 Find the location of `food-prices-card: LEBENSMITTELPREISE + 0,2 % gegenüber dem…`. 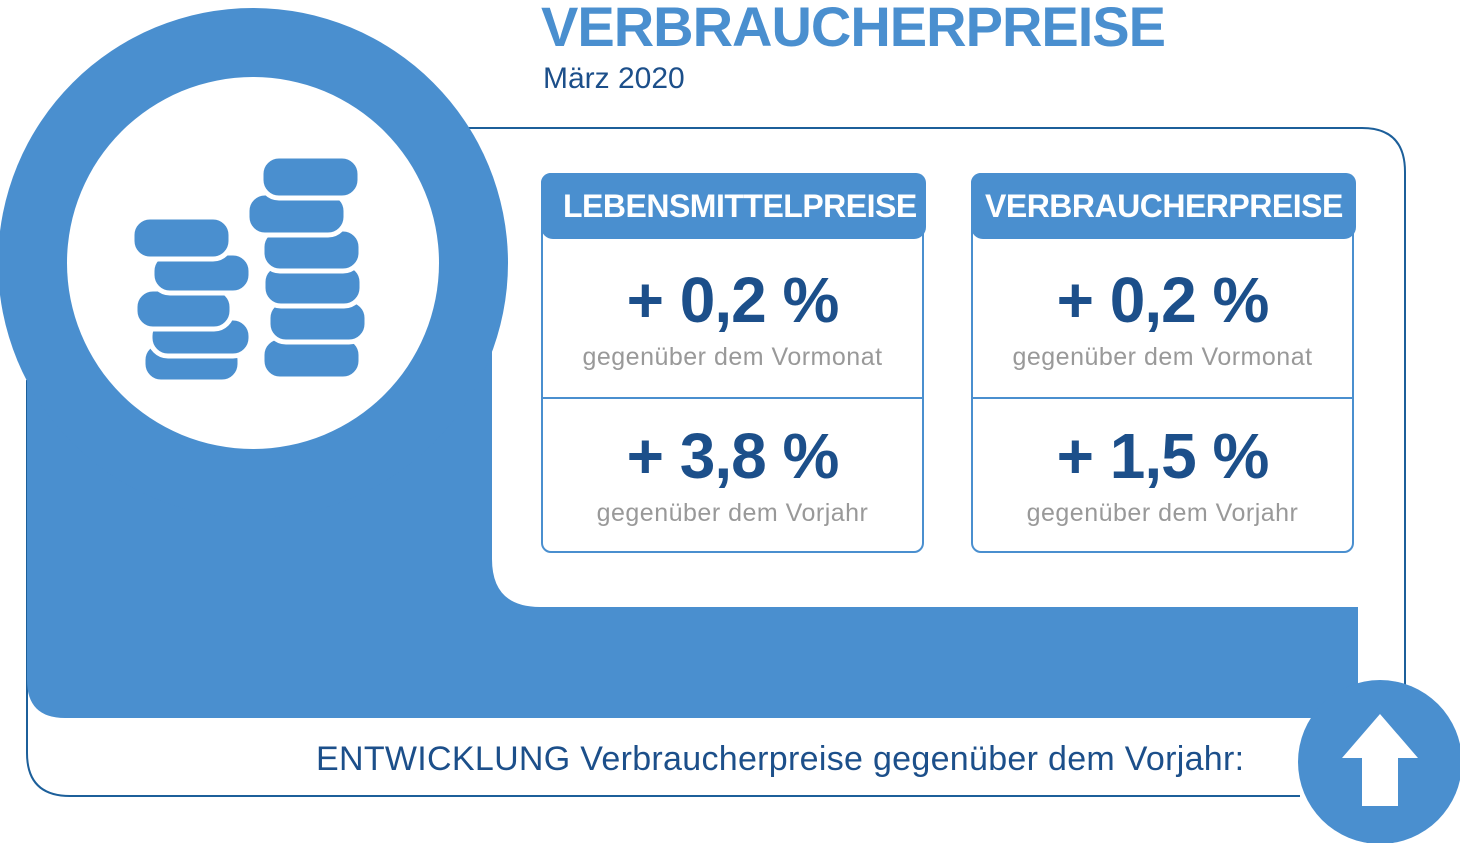

food-prices-card: LEBENSMITTELPREISE + 0,2 % gegenüber dem… is located at coordinates (733, 363).